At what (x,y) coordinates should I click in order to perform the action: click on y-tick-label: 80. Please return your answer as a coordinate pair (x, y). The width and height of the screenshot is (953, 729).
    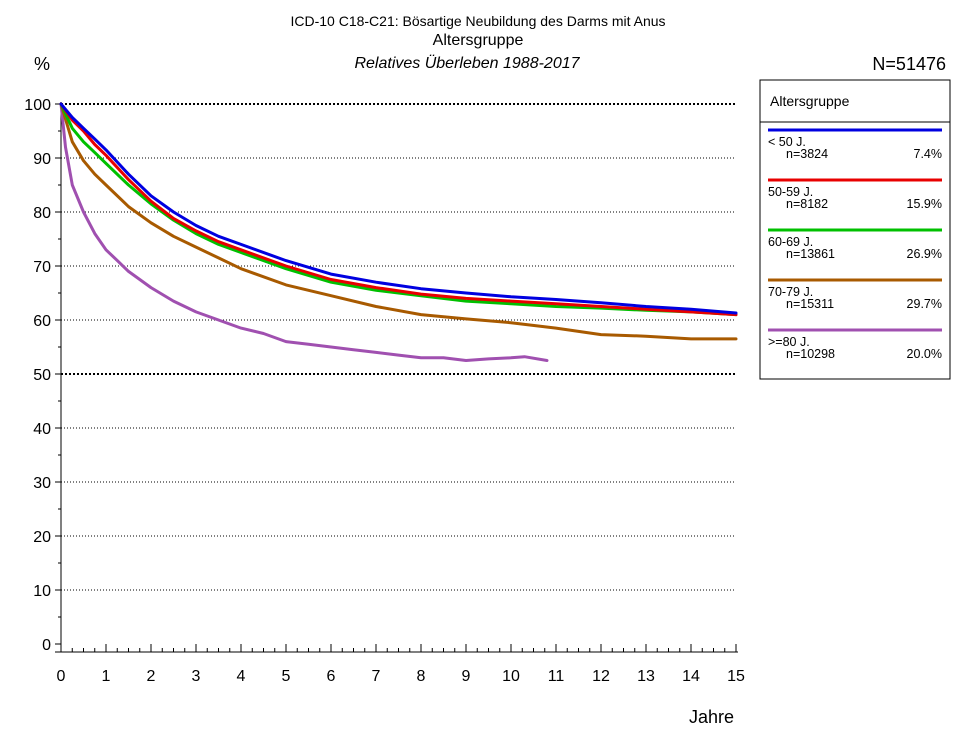
    Looking at the image, I should click on (42, 213).